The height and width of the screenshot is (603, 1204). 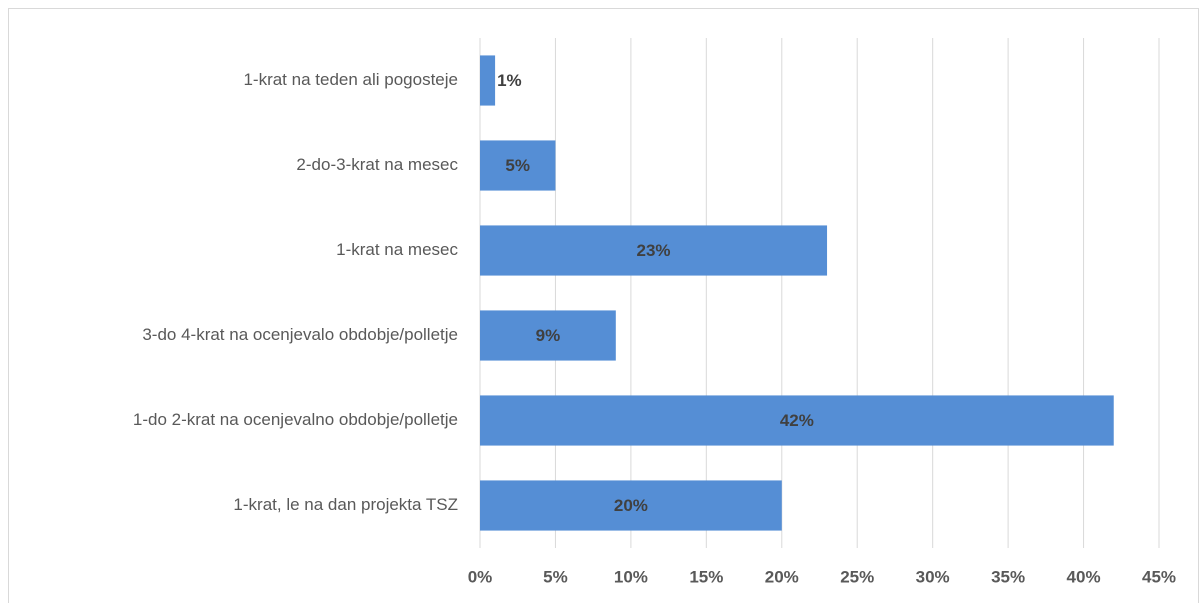 I want to click on x-tick-label: 20%, so click(x=782, y=576).